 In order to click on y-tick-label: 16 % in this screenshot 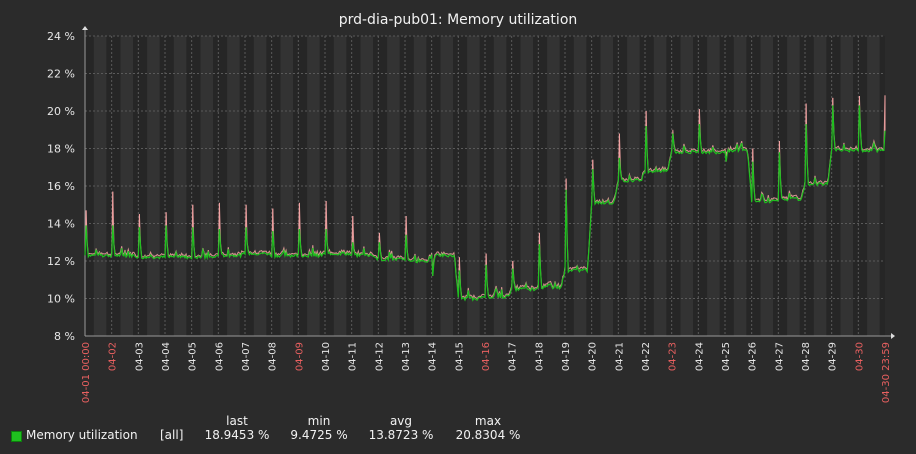, I will do `click(61, 186)`.